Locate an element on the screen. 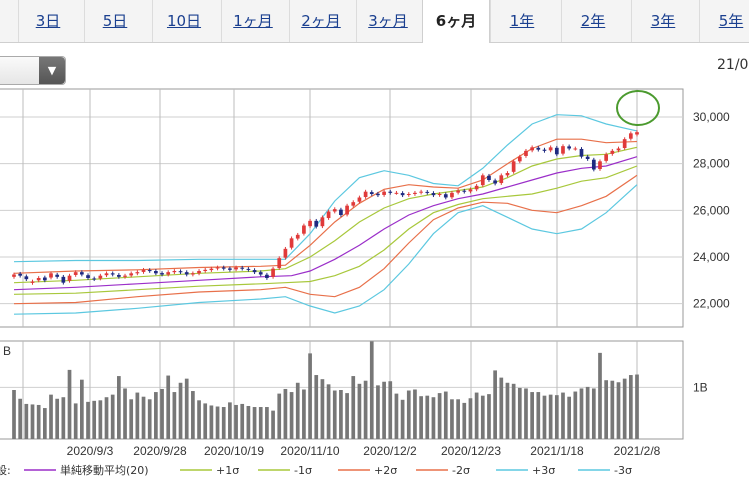  tab-1: 5日 is located at coordinates (114, 21).